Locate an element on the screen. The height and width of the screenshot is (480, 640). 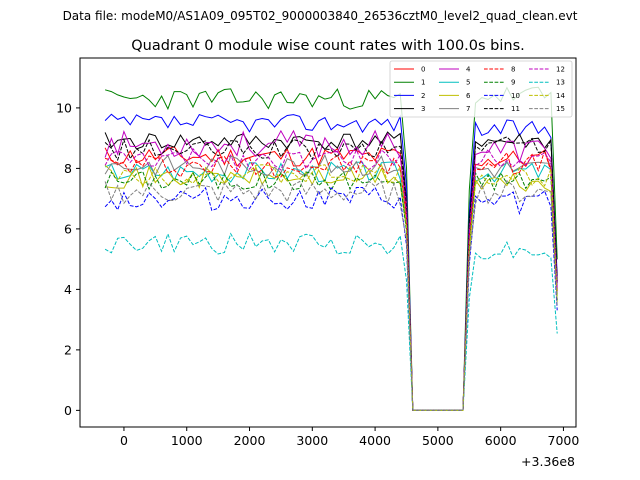
legend-label-11: 11 is located at coordinates (515, 109).